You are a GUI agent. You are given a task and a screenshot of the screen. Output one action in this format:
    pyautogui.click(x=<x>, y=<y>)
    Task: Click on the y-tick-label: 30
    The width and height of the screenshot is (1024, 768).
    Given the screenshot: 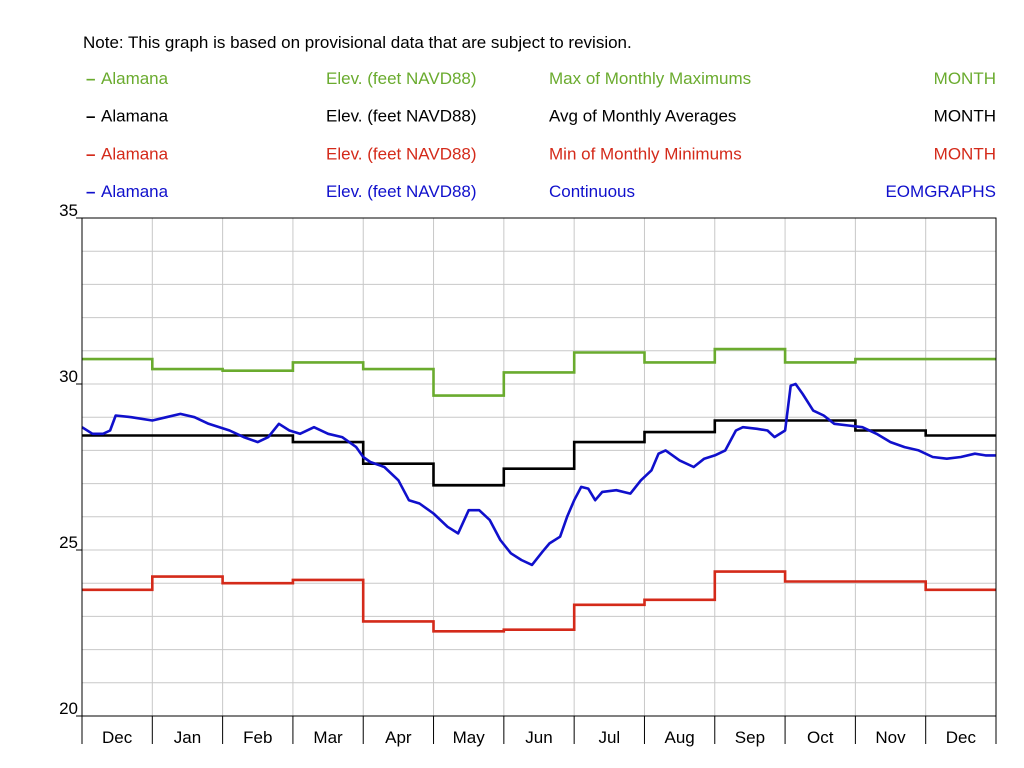 What is the action you would take?
    pyautogui.click(x=68, y=376)
    